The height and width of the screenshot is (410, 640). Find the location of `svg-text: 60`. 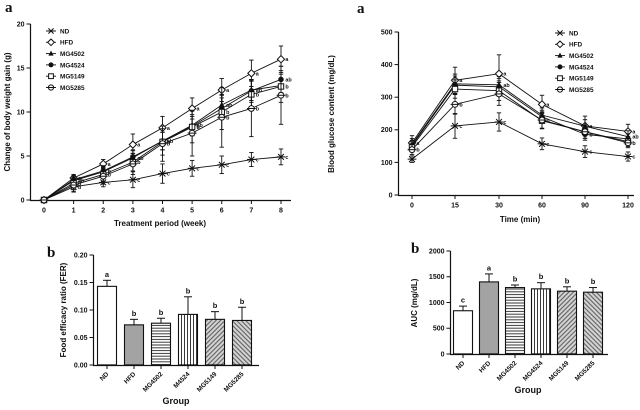

svg-text: 60 is located at coordinates (542, 206).